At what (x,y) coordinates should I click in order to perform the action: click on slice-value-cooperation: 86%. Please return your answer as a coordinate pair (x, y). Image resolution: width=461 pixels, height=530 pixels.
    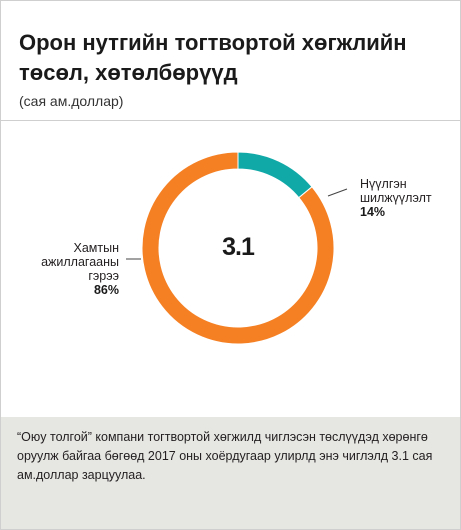
    Looking at the image, I should click on (106, 290).